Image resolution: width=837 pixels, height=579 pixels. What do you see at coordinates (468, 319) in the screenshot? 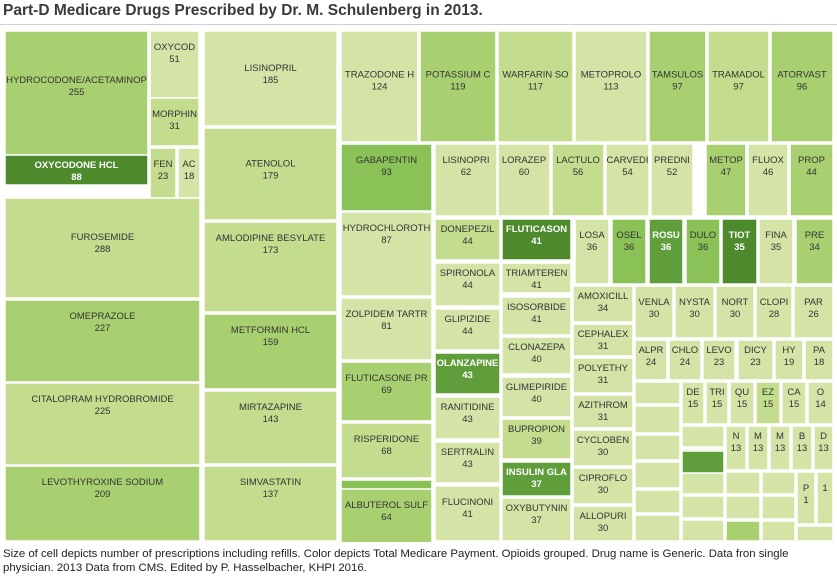
I see `treemap-cell-label: GLIPIZIDE` at bounding box center [468, 319].